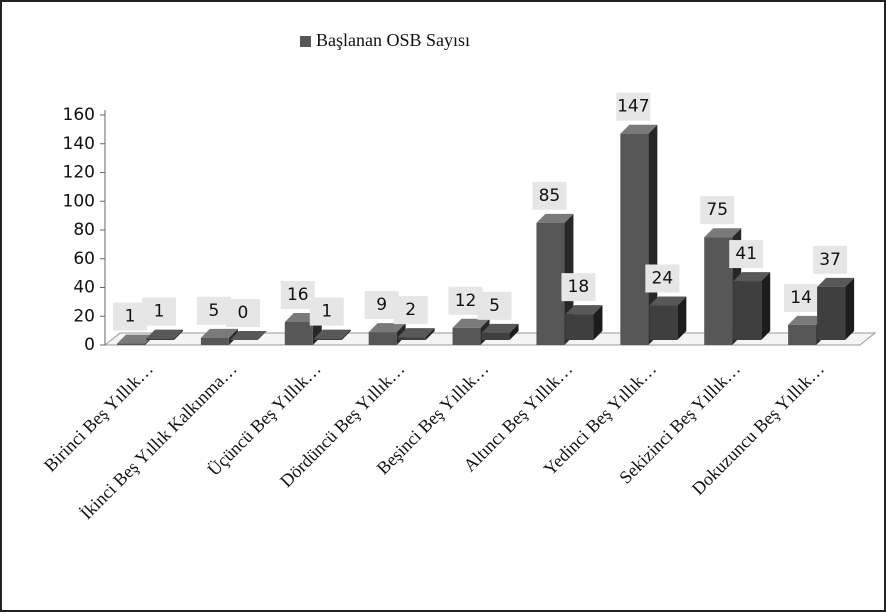 The height and width of the screenshot is (612, 886). I want to click on y-tick-label: 20, so click(84, 316).